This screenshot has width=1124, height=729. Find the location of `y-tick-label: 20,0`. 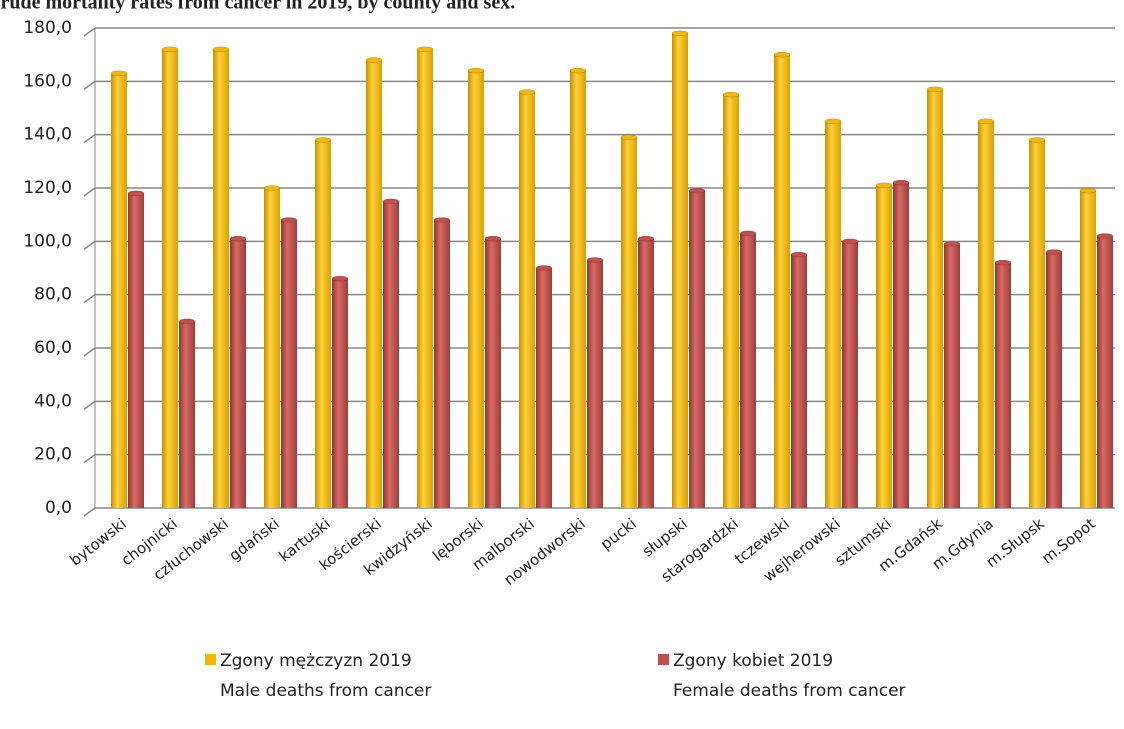

y-tick-label: 20,0 is located at coordinates (53, 455).